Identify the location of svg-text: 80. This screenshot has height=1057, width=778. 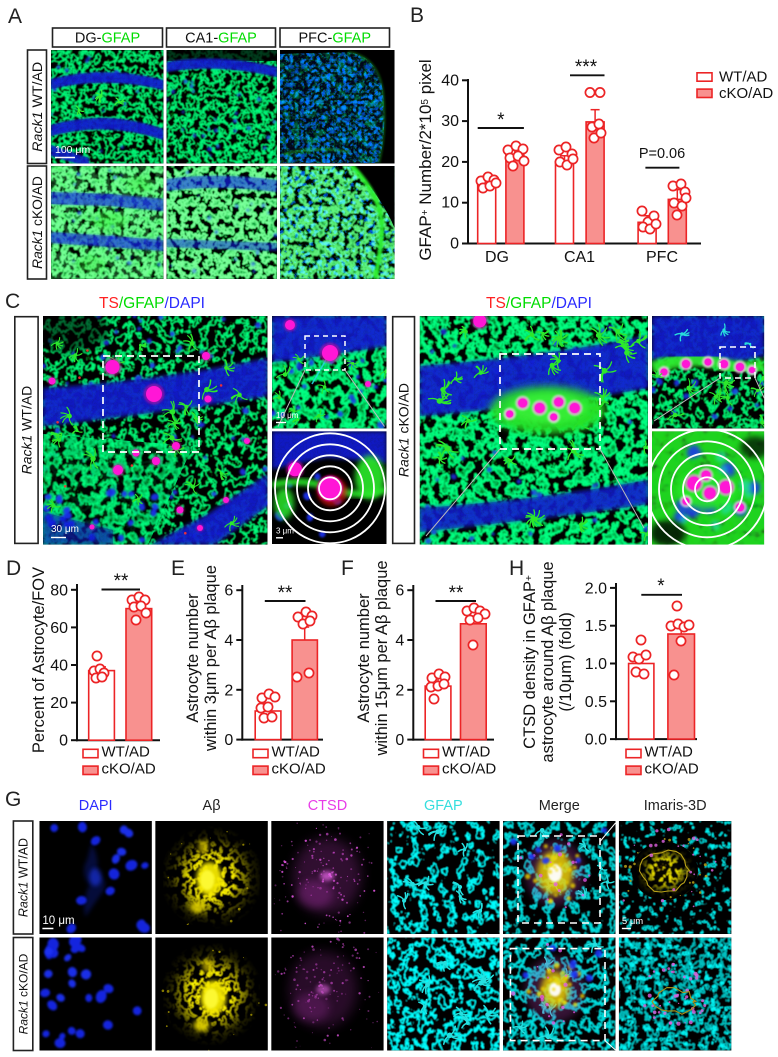
(59, 590).